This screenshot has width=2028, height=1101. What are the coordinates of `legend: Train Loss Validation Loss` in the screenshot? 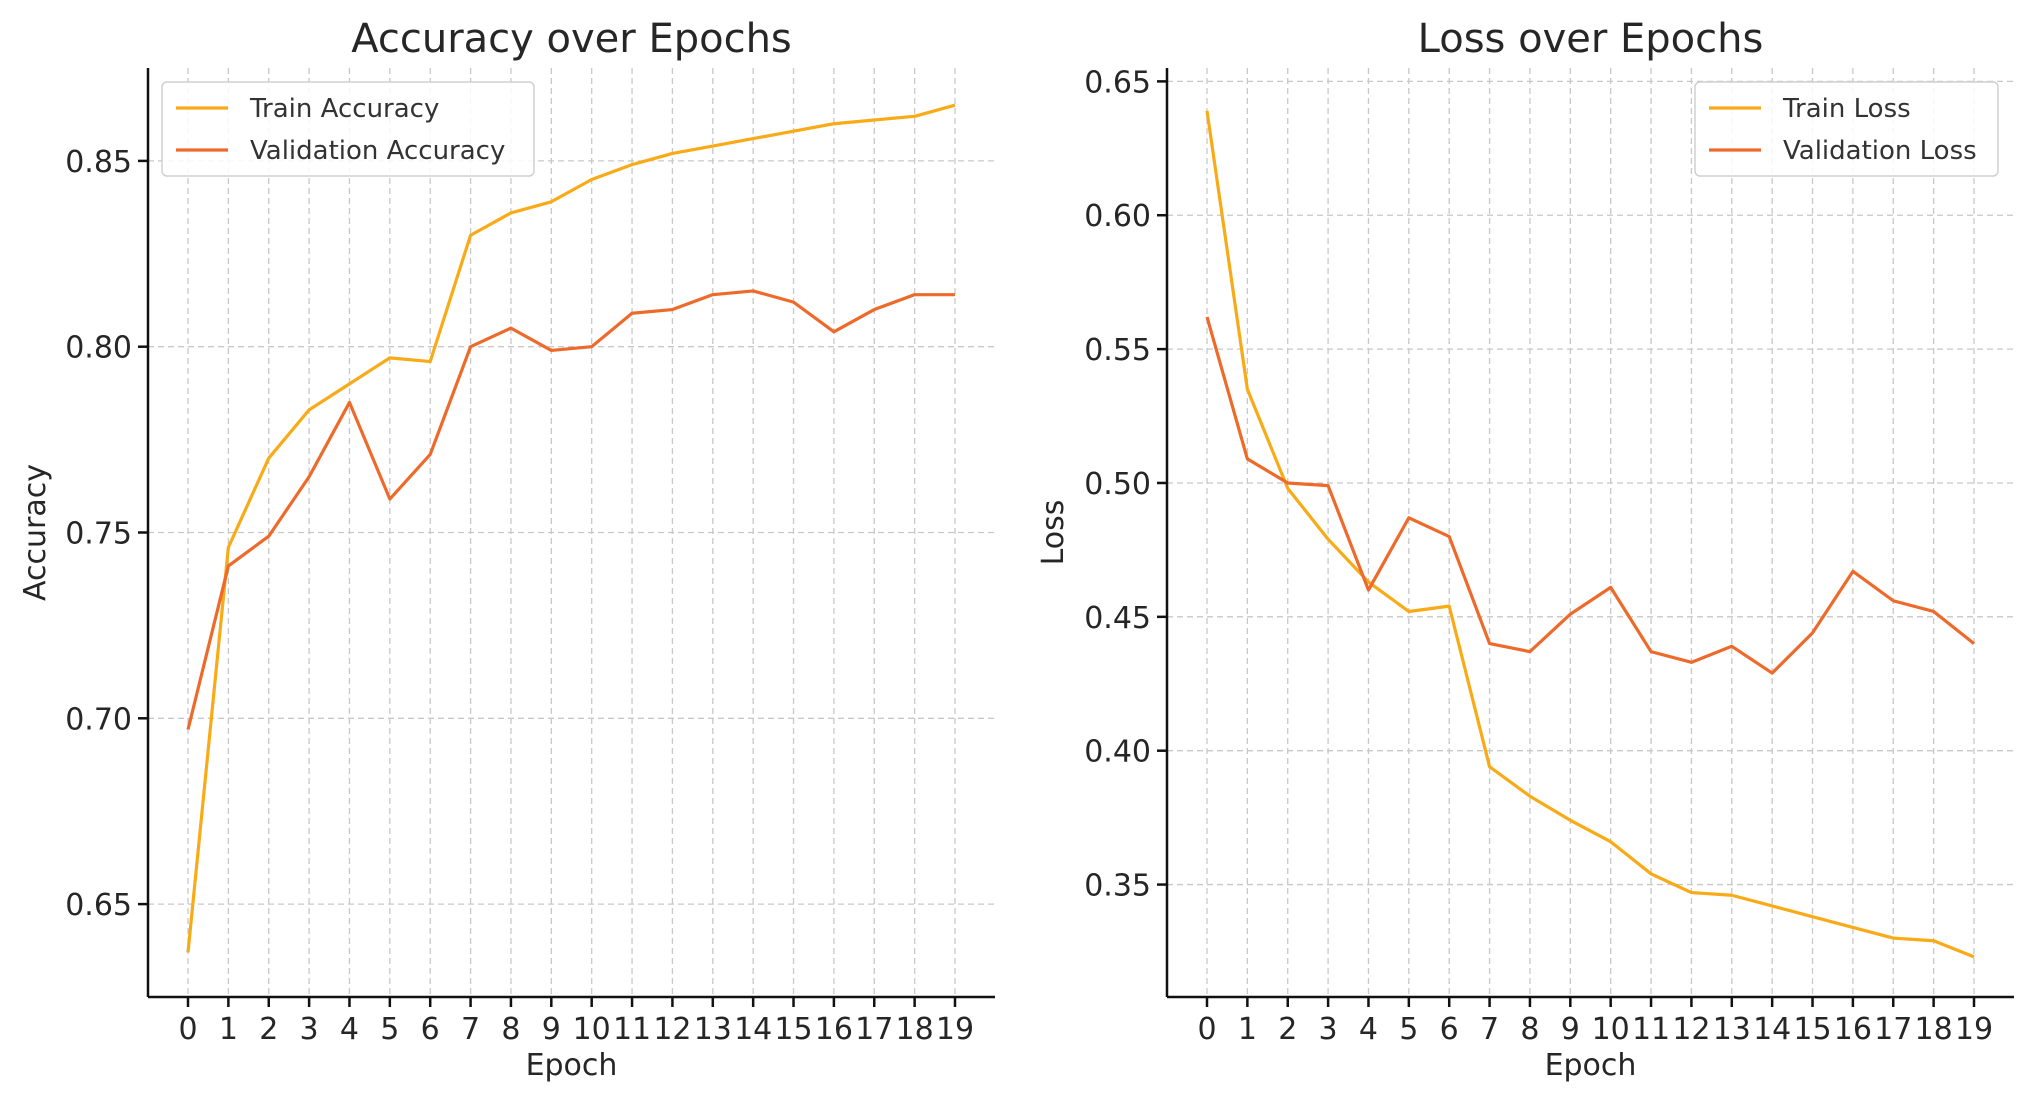 It's located at (1846, 129).